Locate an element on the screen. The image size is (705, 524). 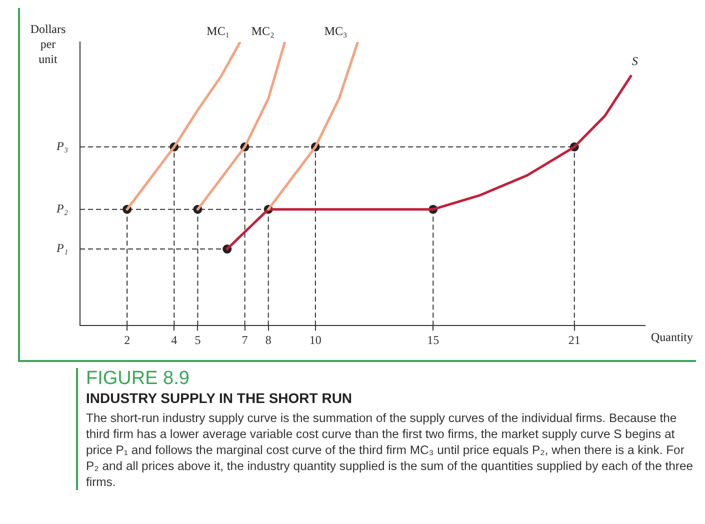
text: FIGURE 8.9 is located at coordinates (138, 379).